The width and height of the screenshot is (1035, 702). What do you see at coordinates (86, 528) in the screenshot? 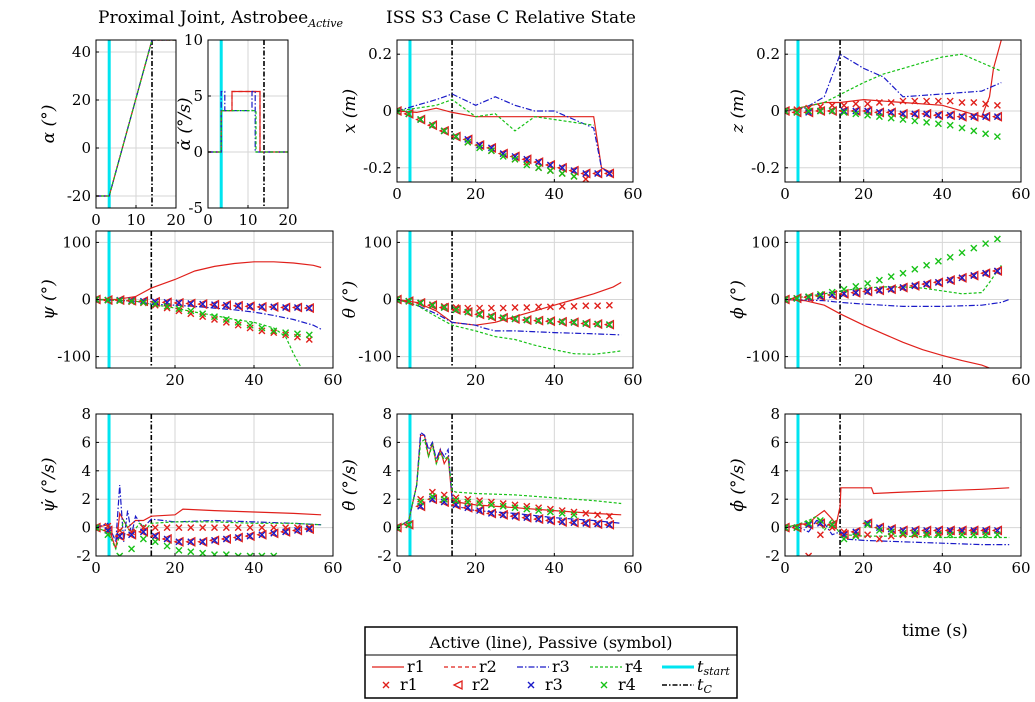
I see `tick-label-y: 0` at bounding box center [86, 528].